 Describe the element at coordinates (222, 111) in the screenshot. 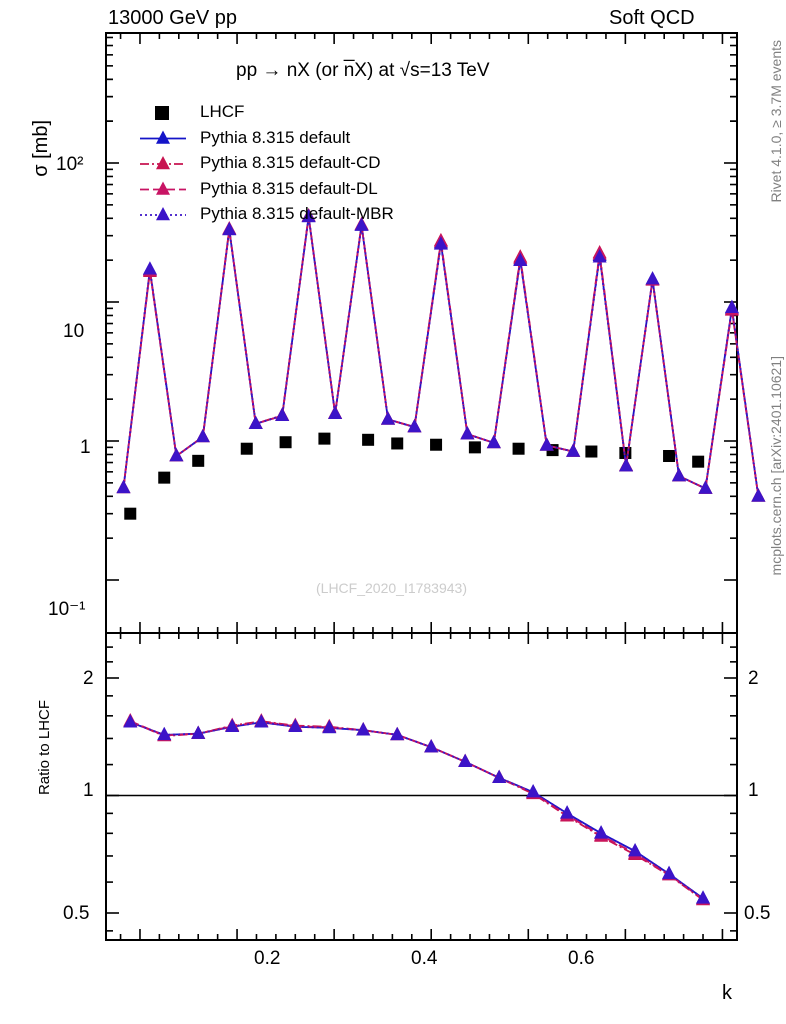

I see `legend-item-label-0: LHCF` at that location.